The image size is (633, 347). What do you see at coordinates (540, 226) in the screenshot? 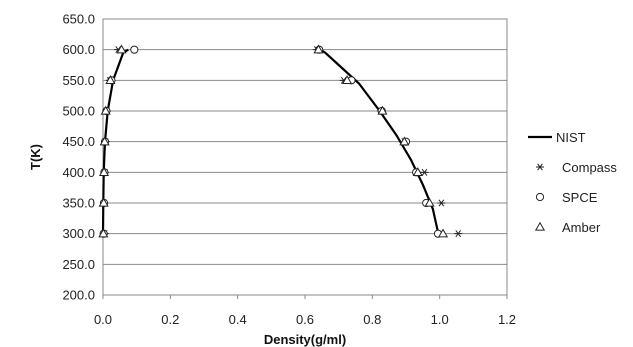
I see `legend-amber-marker` at bounding box center [540, 226].